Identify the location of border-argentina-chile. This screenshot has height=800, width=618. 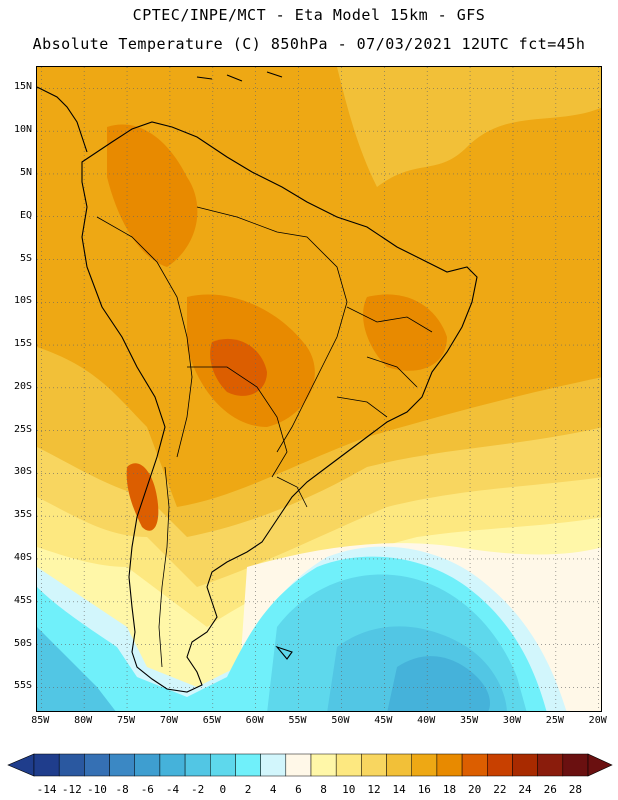
(164, 567).